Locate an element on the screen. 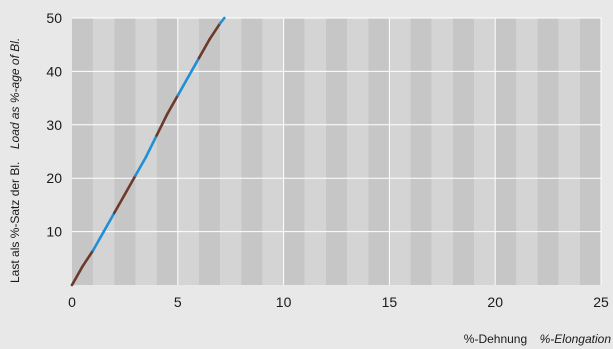  x-tick-label: 10 is located at coordinates (284, 302).